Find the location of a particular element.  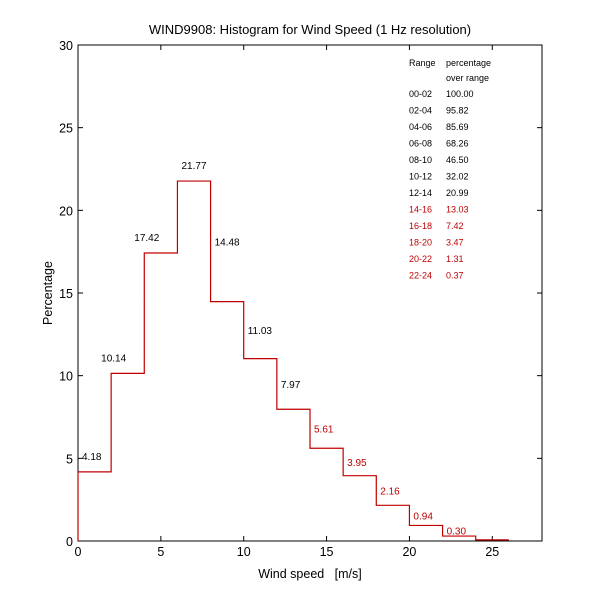

x-tick-label: 0 is located at coordinates (78, 552).